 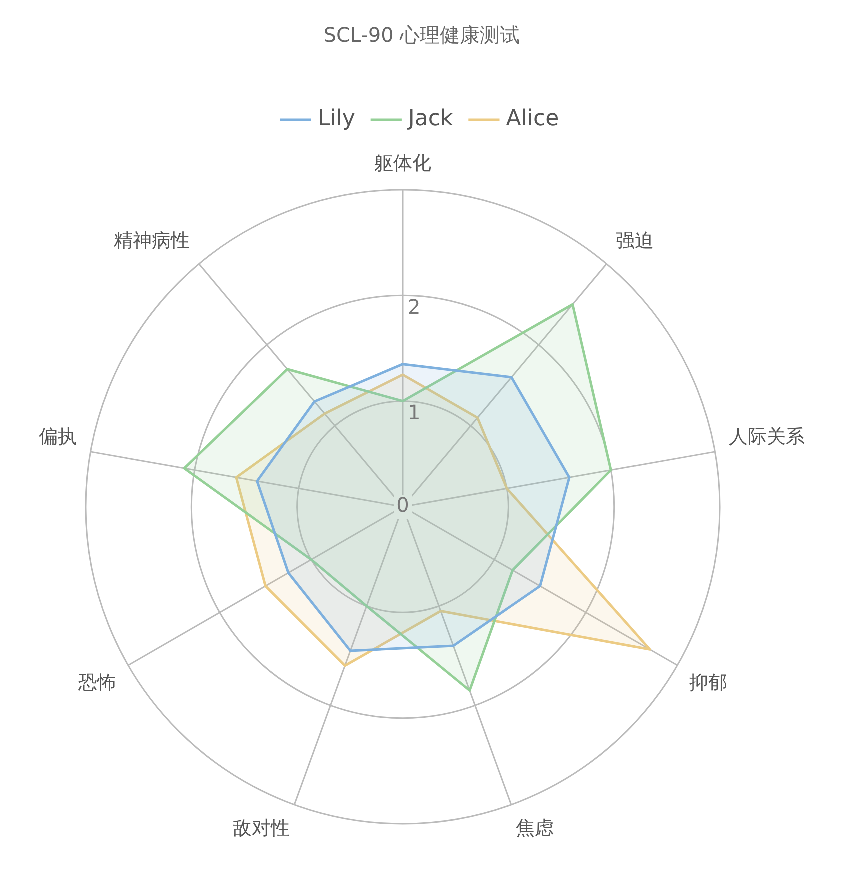 I want to click on y-tick-label: 1, so click(x=414, y=412).